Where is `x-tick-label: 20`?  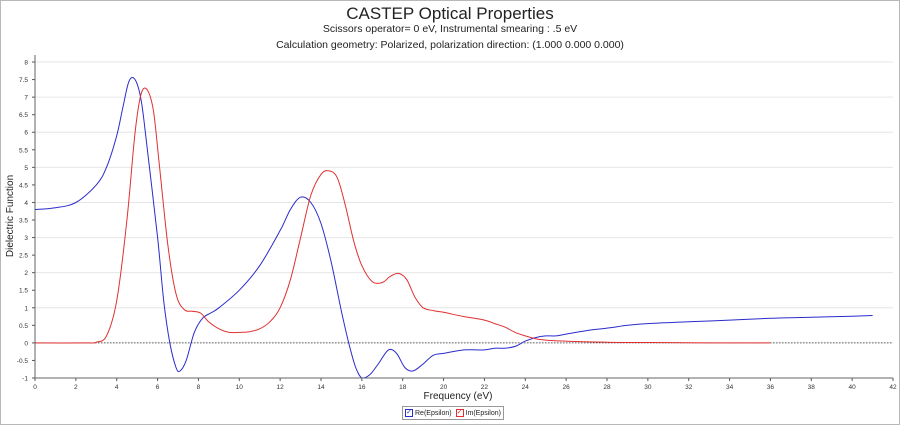
x-tick-label: 20 is located at coordinates (444, 387).